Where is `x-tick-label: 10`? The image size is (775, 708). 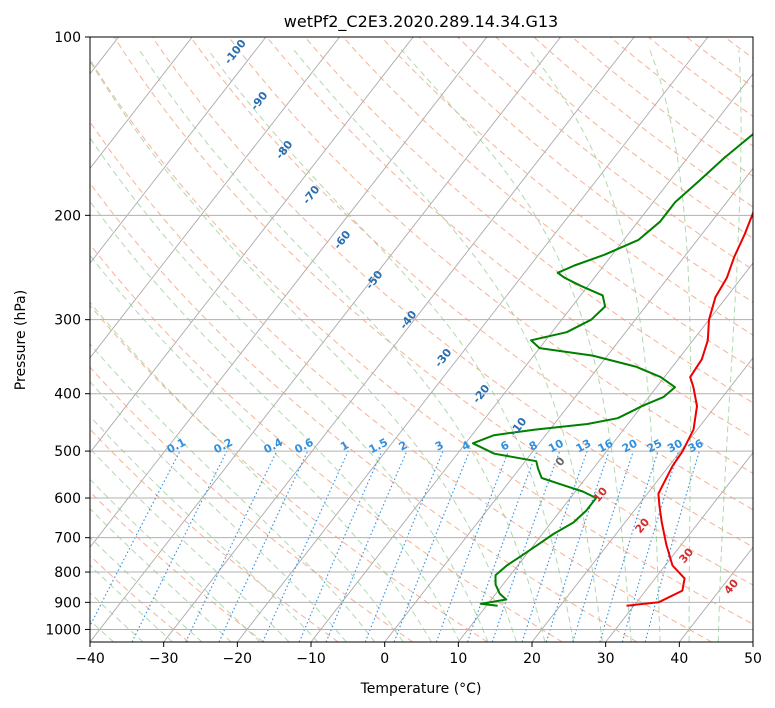
x-tick-label: 10 is located at coordinates (458, 659).